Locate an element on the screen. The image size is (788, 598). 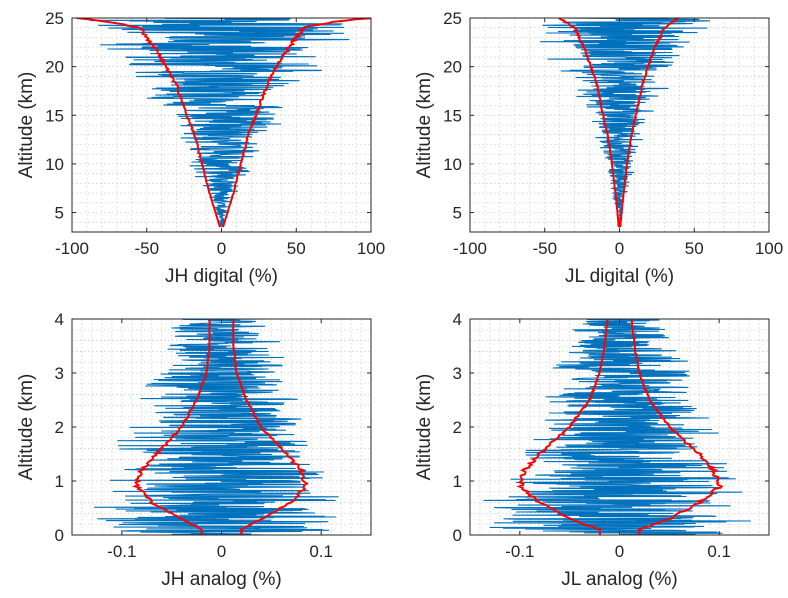
x-axis-label: JH digital (%) is located at coordinates (221, 276).